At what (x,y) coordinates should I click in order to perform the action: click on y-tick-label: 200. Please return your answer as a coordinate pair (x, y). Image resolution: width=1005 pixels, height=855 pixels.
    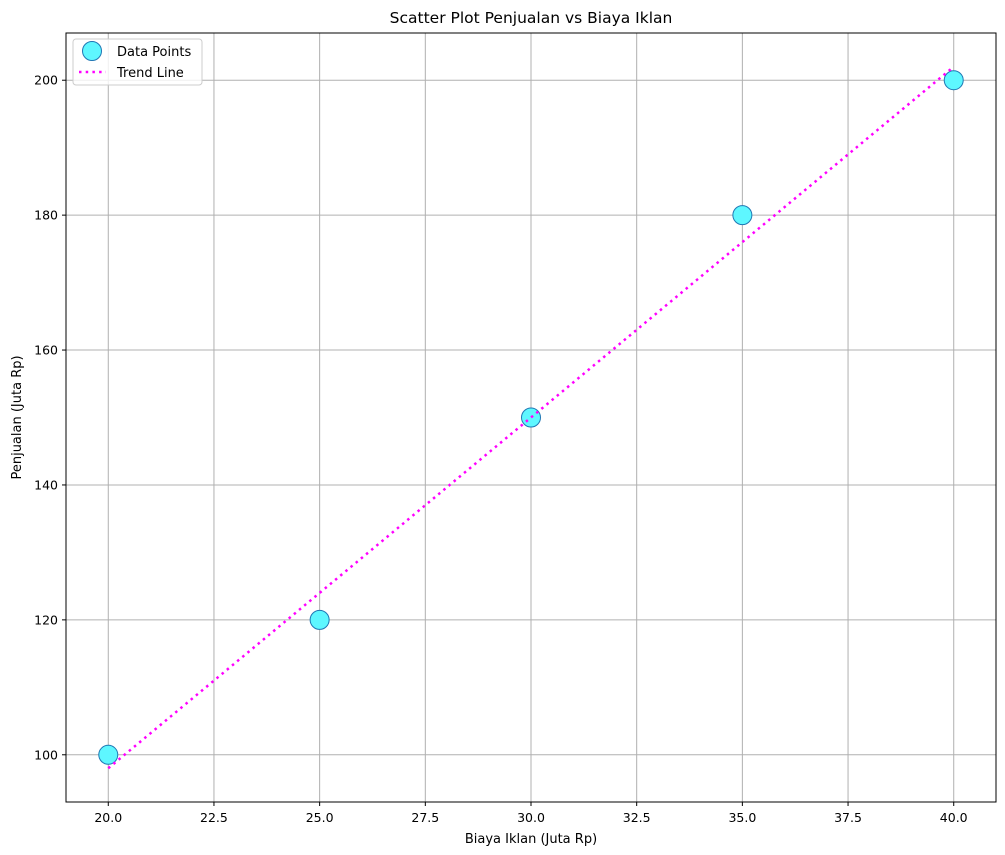
    Looking at the image, I should click on (46, 80).